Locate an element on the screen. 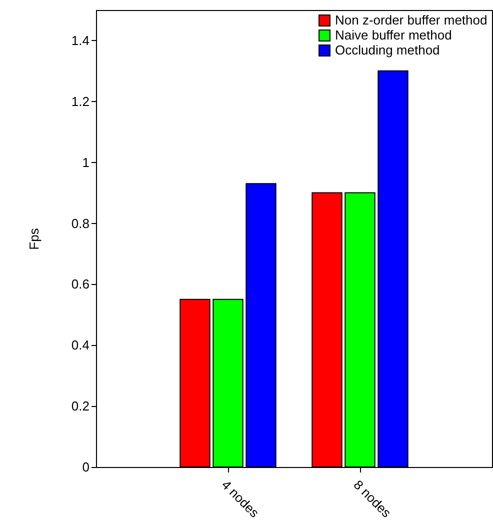 This screenshot has height=524, width=493. legend-label: Naive buffer method is located at coordinates (393, 35).